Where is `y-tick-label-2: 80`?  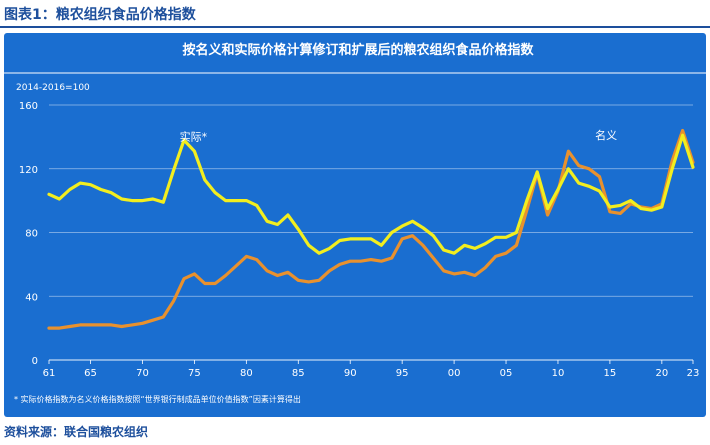 y-tick-label-2: 80 is located at coordinates (31, 234).